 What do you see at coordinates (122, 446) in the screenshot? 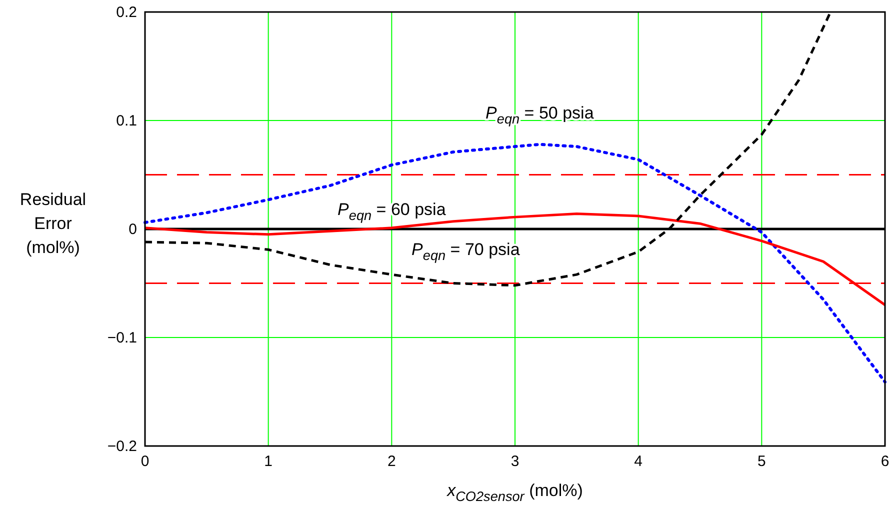
I see `y-tick-label: −0.2` at bounding box center [122, 446].